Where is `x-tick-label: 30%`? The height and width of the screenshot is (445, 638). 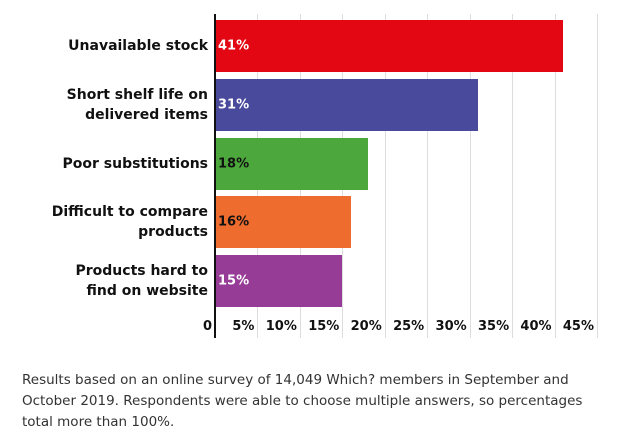
x-tick-label: 30% is located at coordinates (451, 326).